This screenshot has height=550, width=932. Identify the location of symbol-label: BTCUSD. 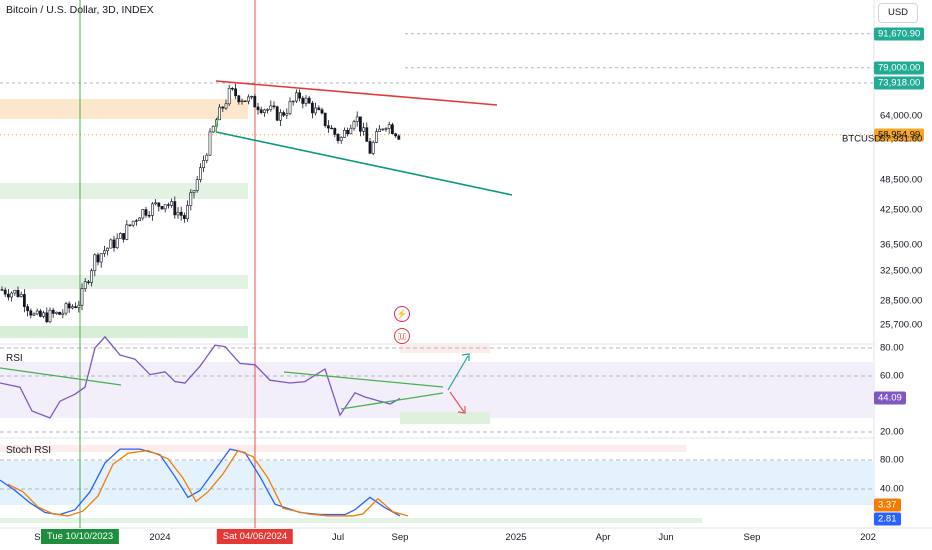
(862, 139).